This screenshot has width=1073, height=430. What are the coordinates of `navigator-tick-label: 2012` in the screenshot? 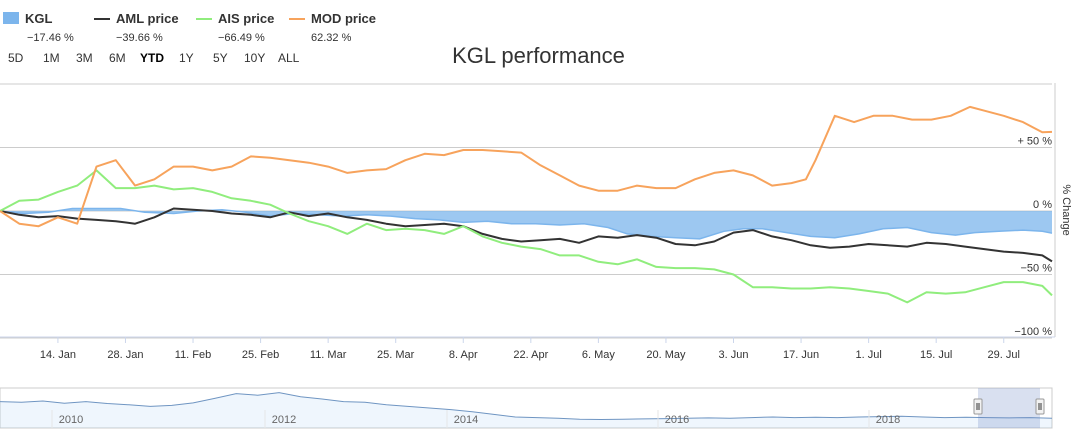 It's located at (284, 420).